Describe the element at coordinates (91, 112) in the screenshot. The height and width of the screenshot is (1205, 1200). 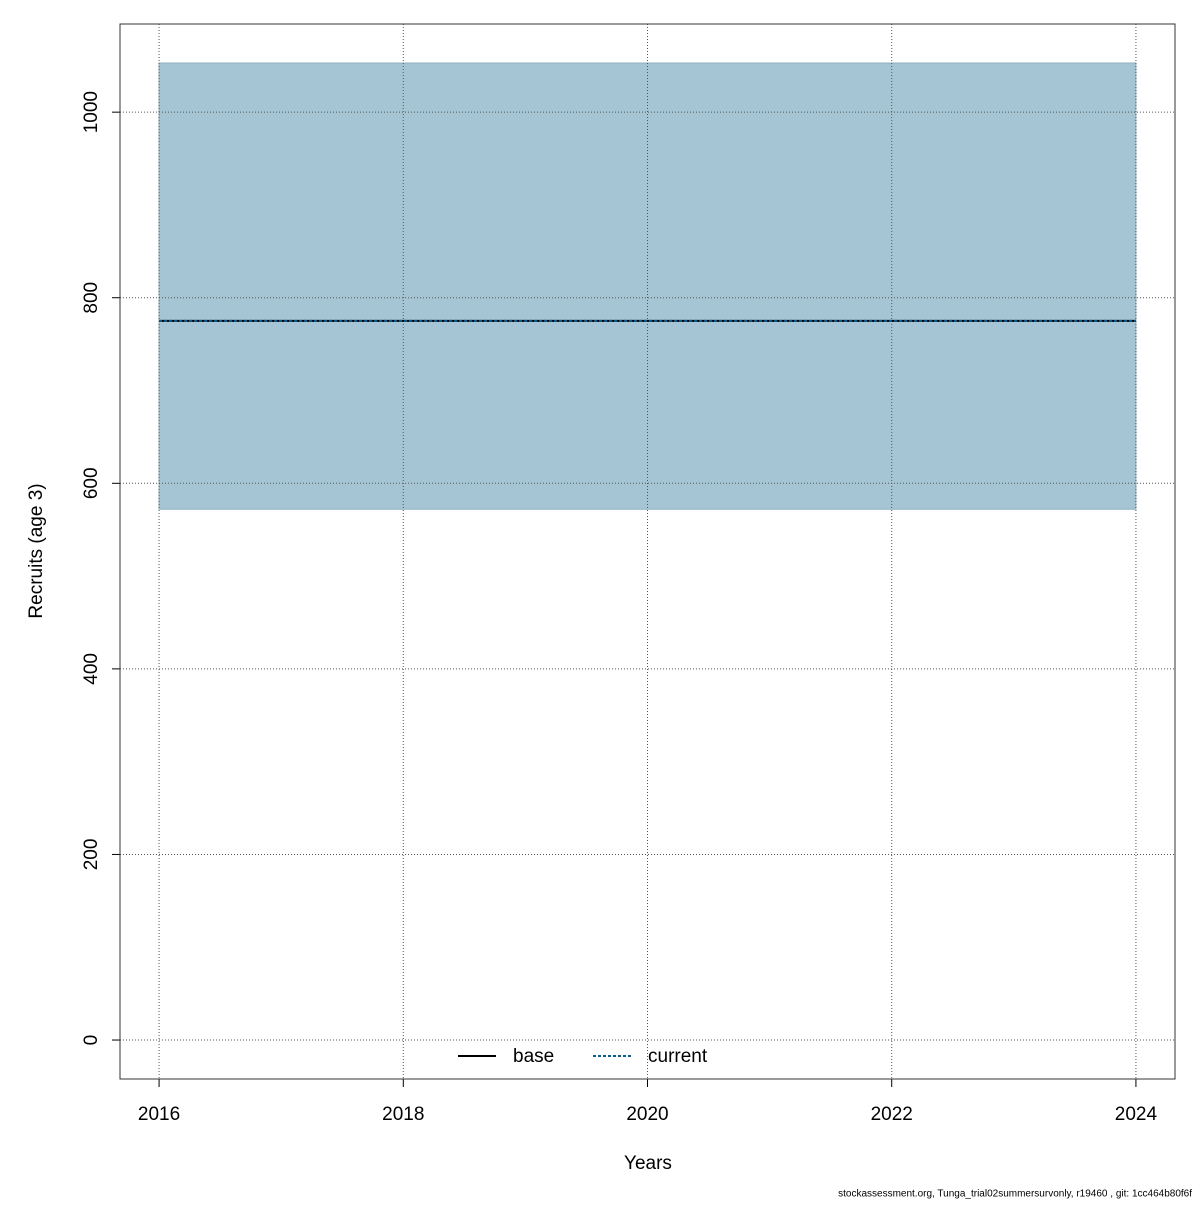
I see `y-tick-label: 1000` at that location.